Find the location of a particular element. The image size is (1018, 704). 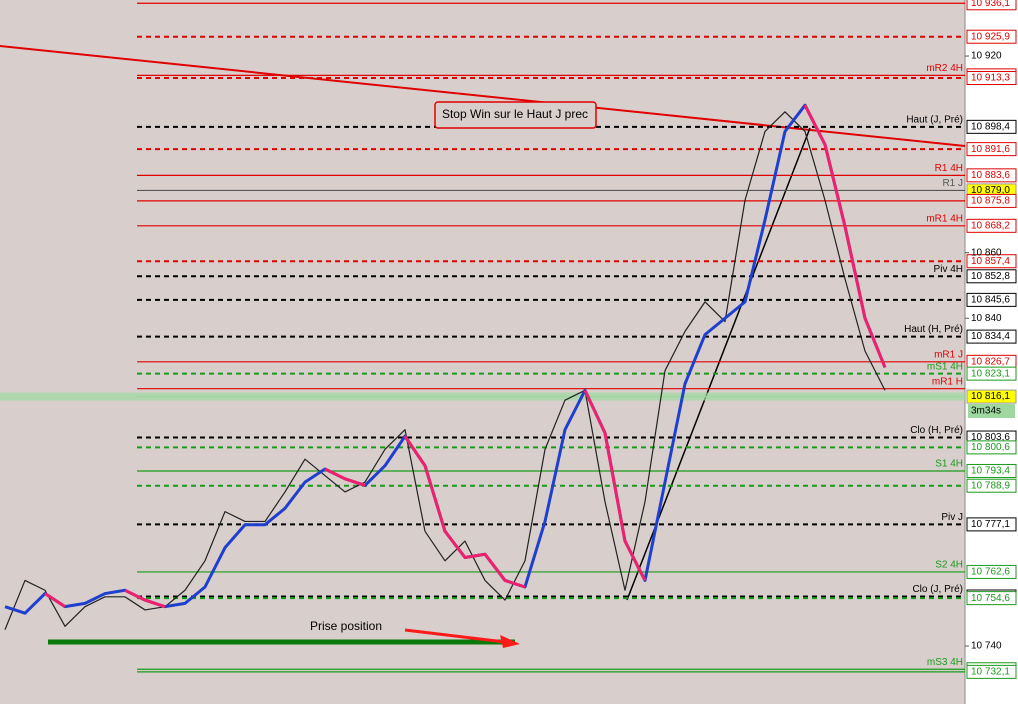

price-tag: 10 788,9 is located at coordinates (990, 485).